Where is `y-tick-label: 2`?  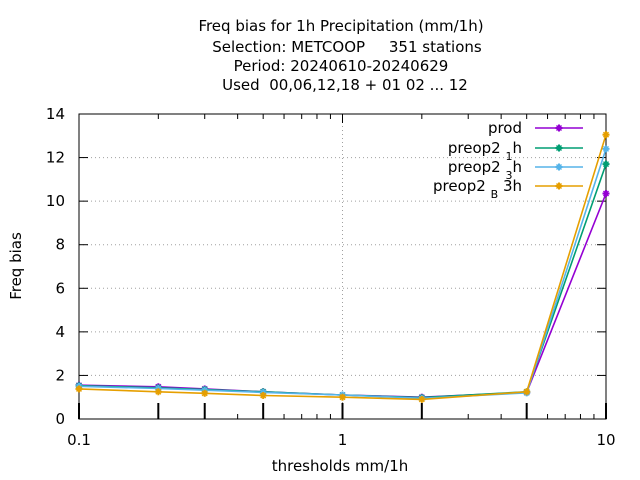
y-tick-label: 2 is located at coordinates (60, 375).